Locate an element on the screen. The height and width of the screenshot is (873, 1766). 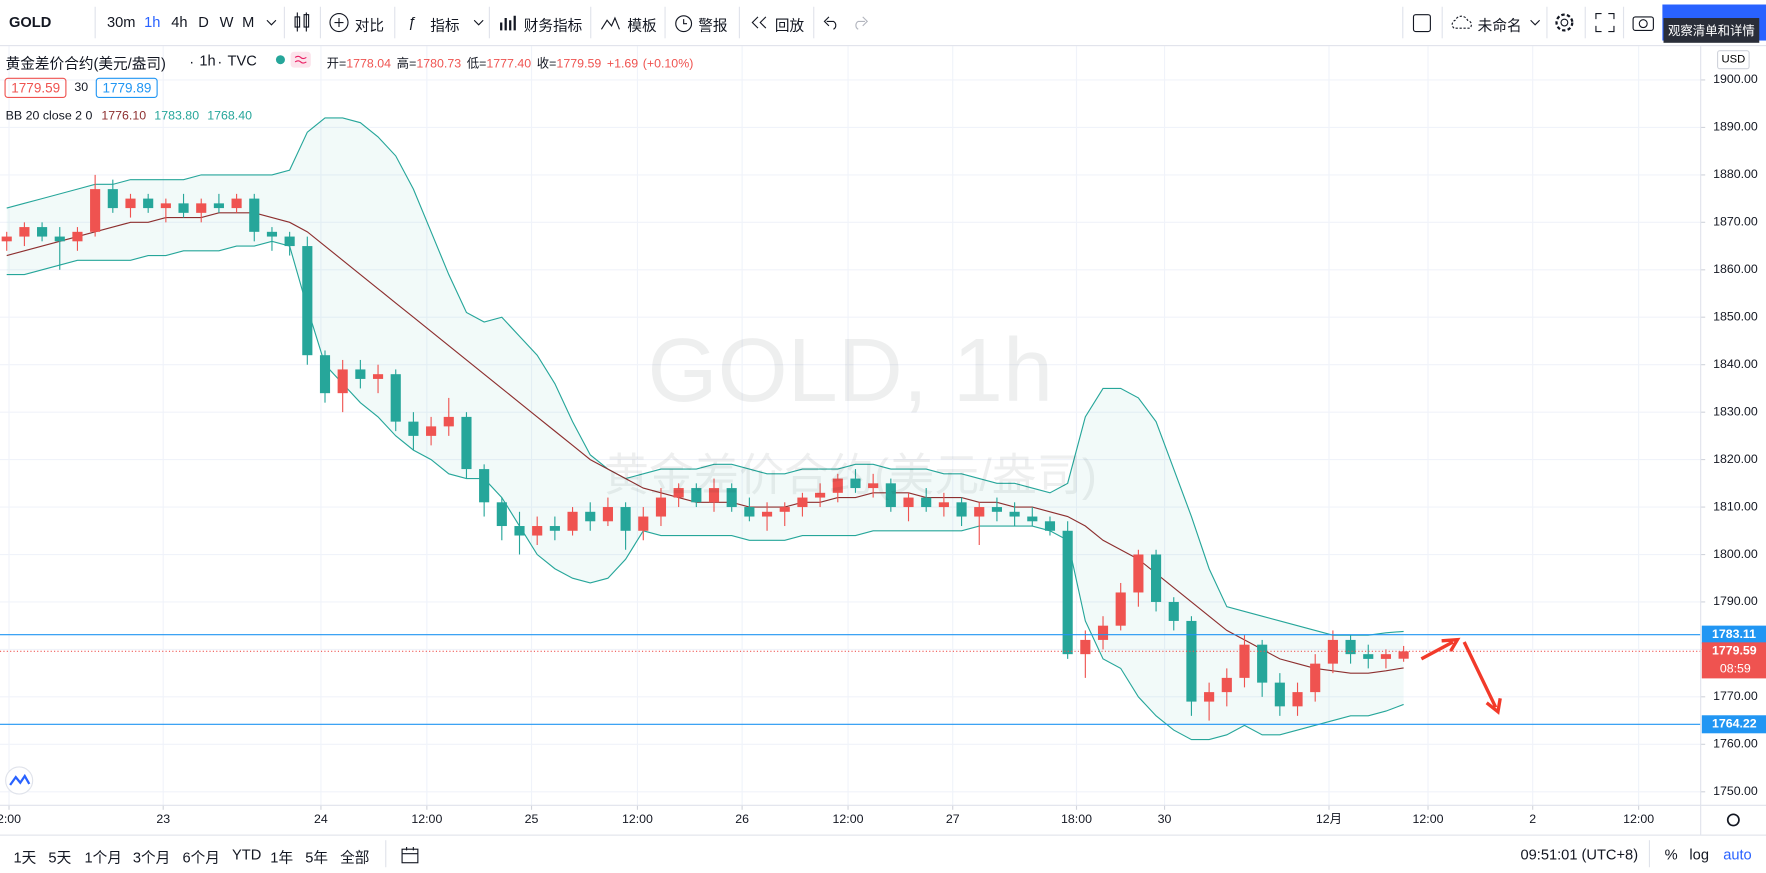
select-icon is located at coordinates (1421, 23).